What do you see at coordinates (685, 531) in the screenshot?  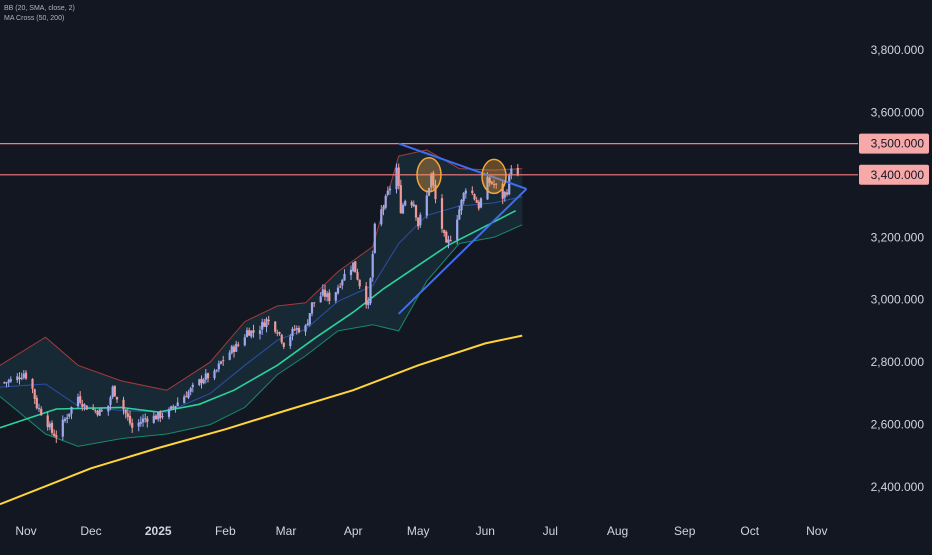 I see `time-tick-label: Sep` at bounding box center [685, 531].